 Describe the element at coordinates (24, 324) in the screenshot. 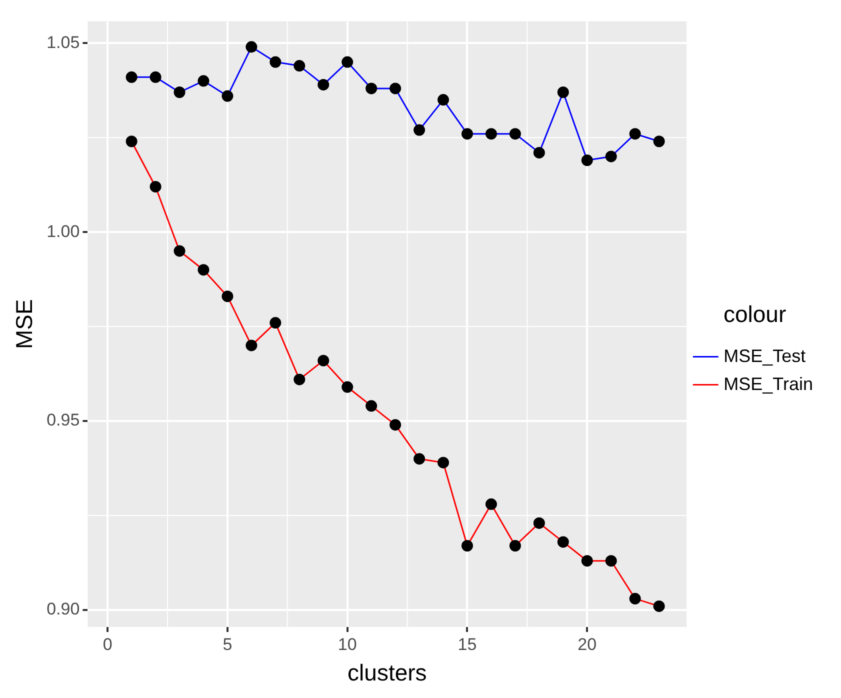

I see `y-axis-title: MSE` at that location.